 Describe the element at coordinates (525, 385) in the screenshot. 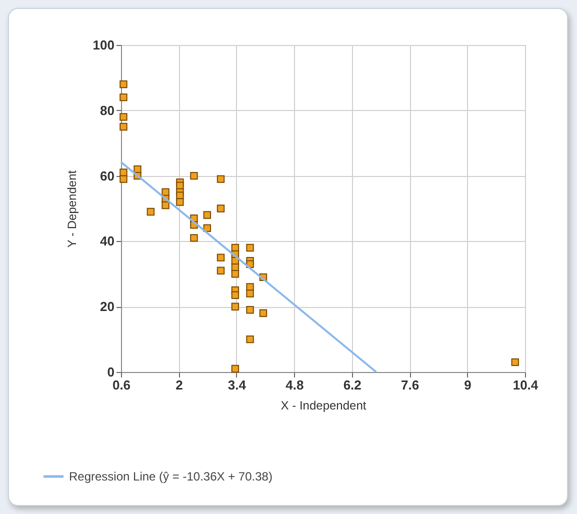

I see `x-tick-label: 10.4` at that location.